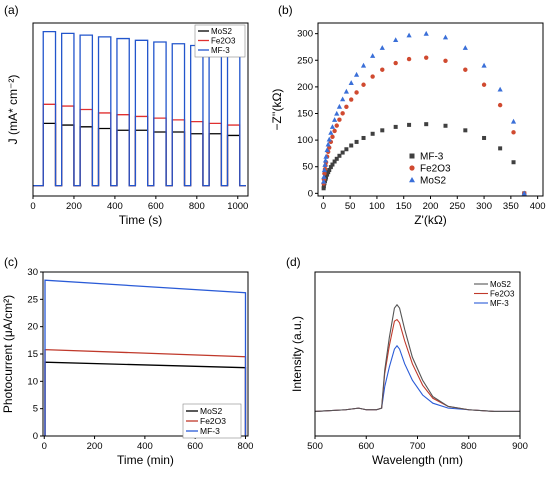 This screenshot has height=492, width=550. Describe the element at coordinates (305, 34) in the screenshot. I see `y-tick-label: 300` at that location.